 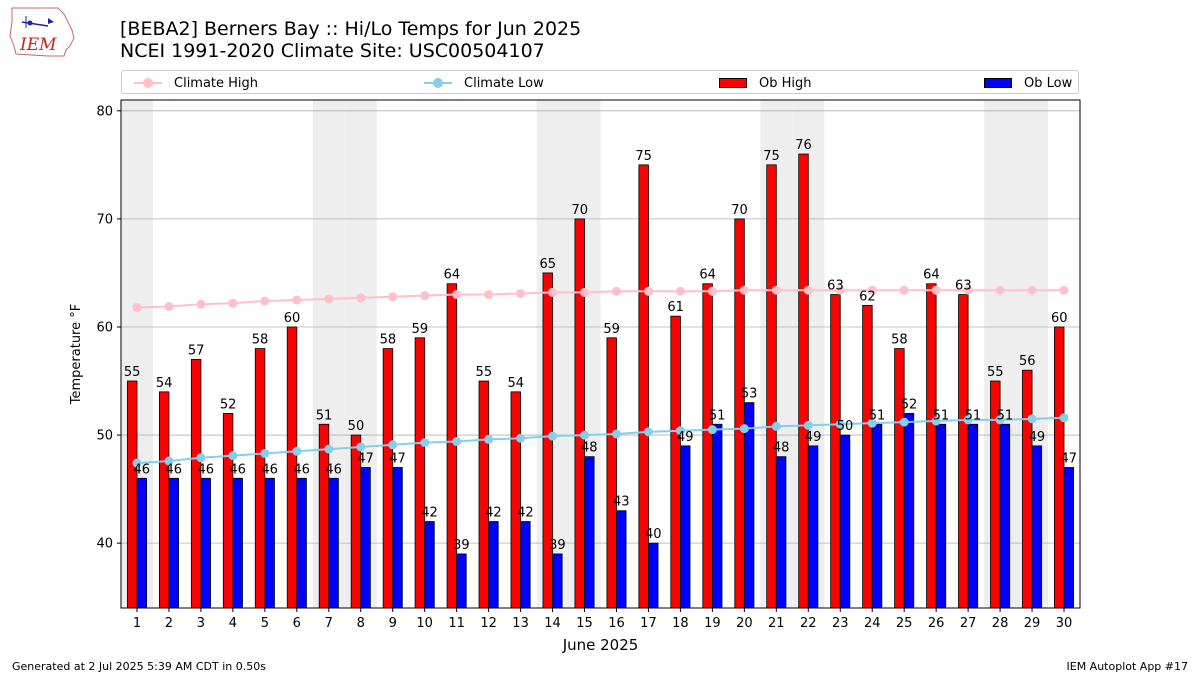 I want to click on legend-item-ob-low: Ob Low, so click(x=1028, y=83).